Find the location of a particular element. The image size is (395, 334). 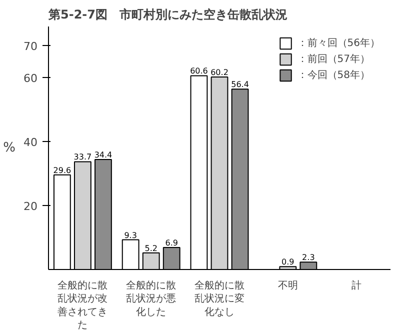

x-tick-label: 全般的に散乱状況が悪化した is located at coordinates (151, 299).